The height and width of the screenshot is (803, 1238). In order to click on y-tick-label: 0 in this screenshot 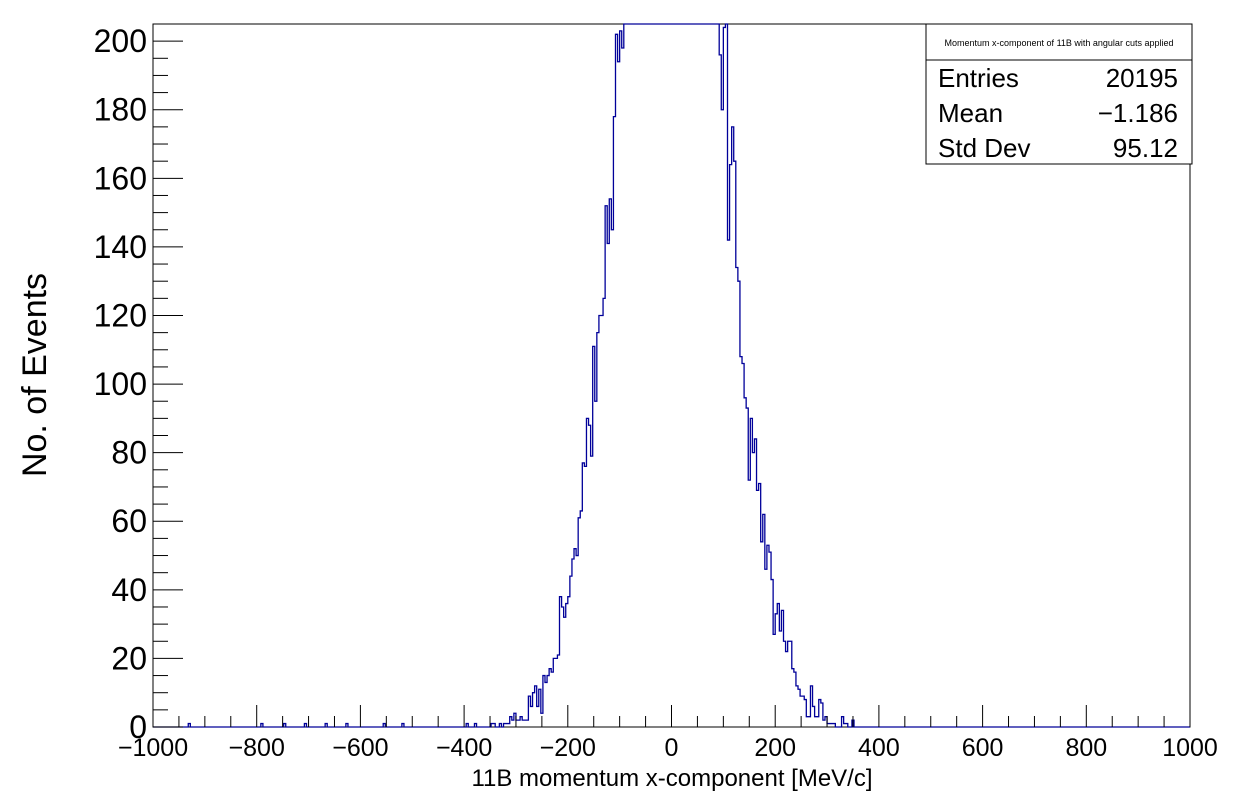, I will do `click(138, 727)`.